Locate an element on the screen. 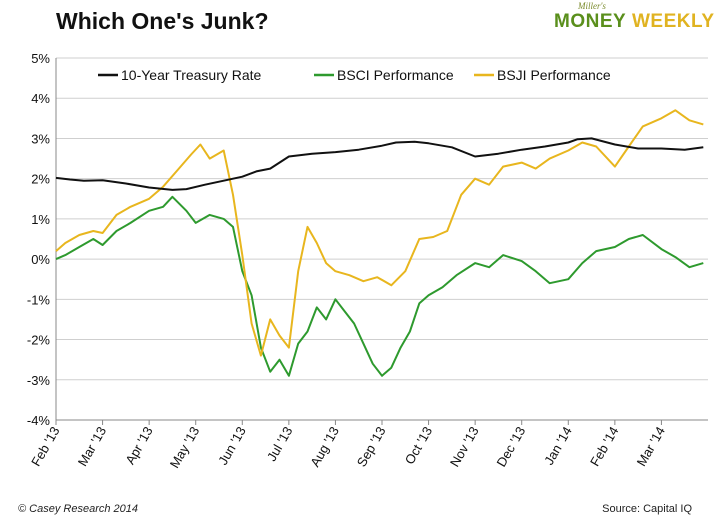 The height and width of the screenshot is (523, 720). x-tick-label: Jan '14 is located at coordinates (558, 445).